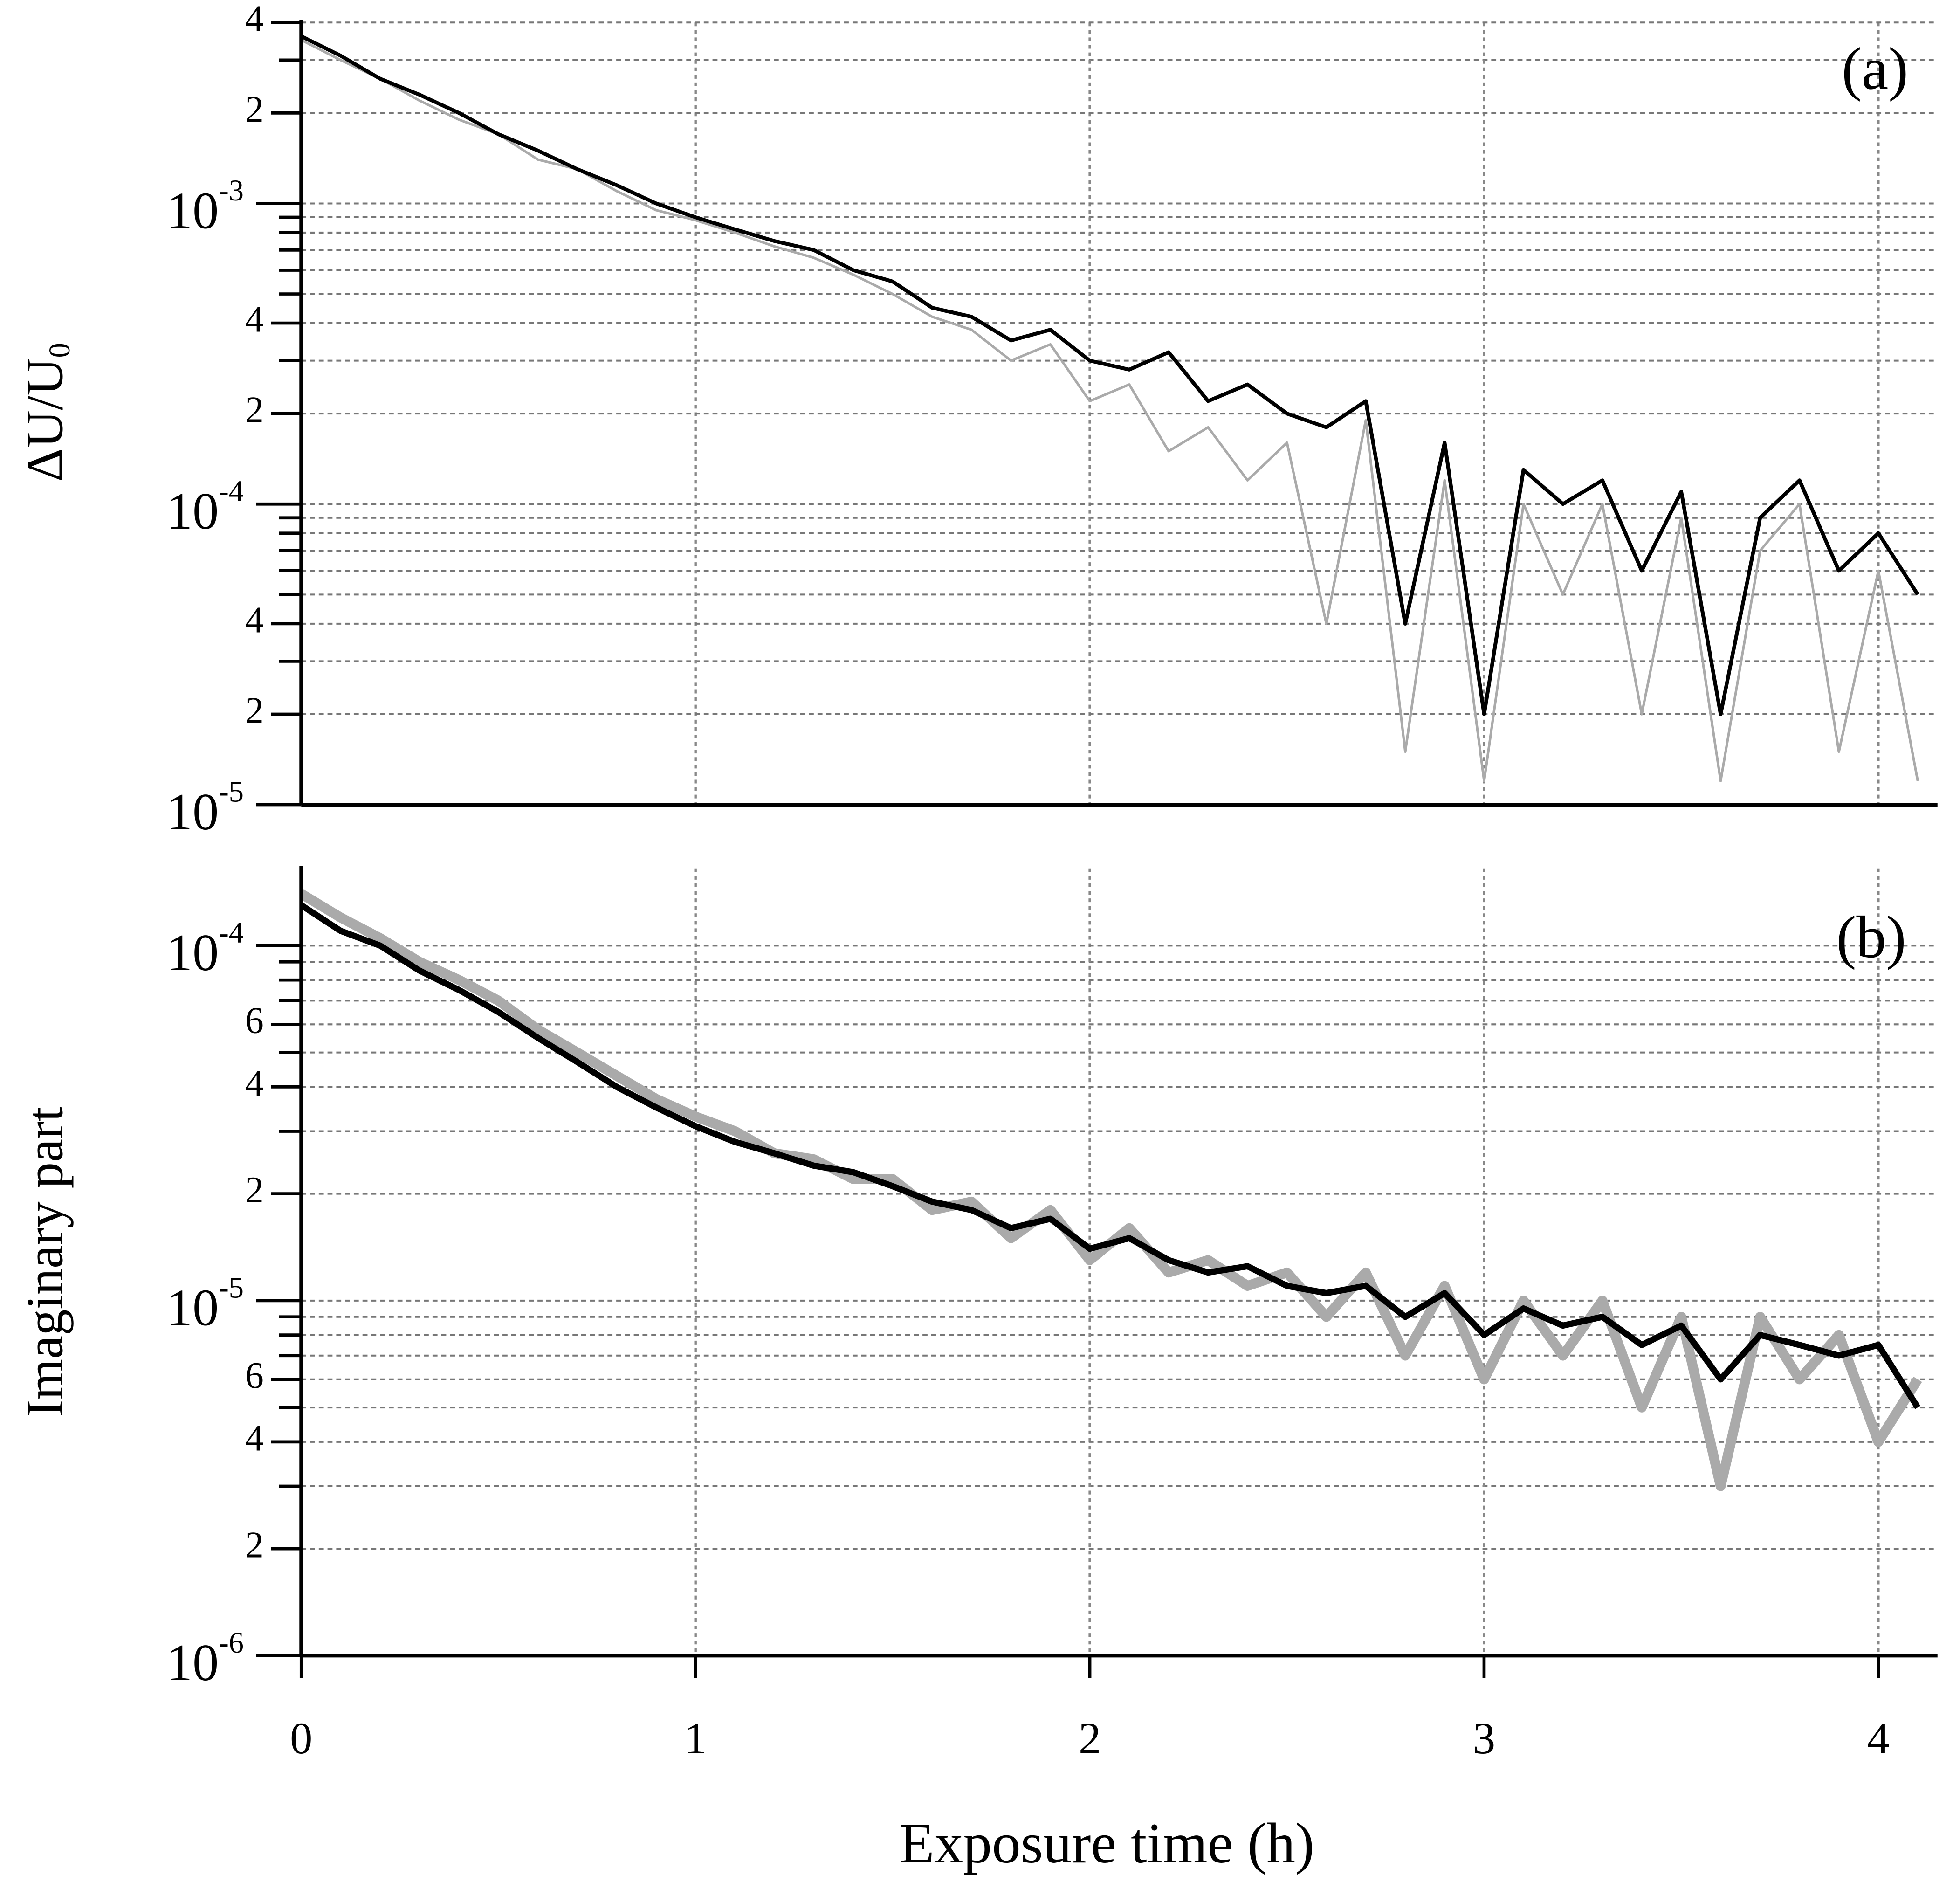 This screenshot has width=1960, height=1903. What do you see at coordinates (1871, 936) in the screenshot?
I see `panel-label: (b)` at bounding box center [1871, 936].